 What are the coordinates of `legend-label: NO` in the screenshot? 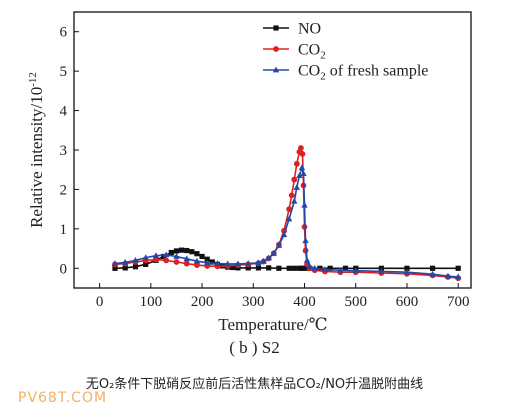 It's located at (309, 29).